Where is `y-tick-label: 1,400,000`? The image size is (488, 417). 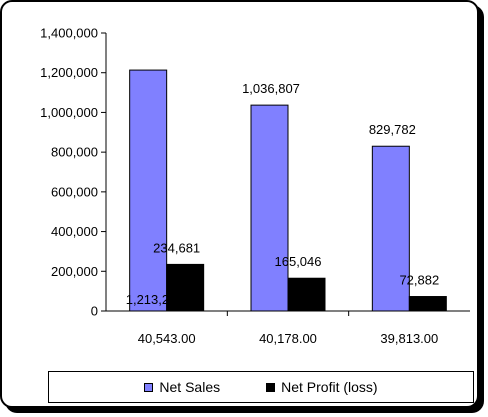
y-tick-label: 1,400,000 is located at coordinates (69, 33).